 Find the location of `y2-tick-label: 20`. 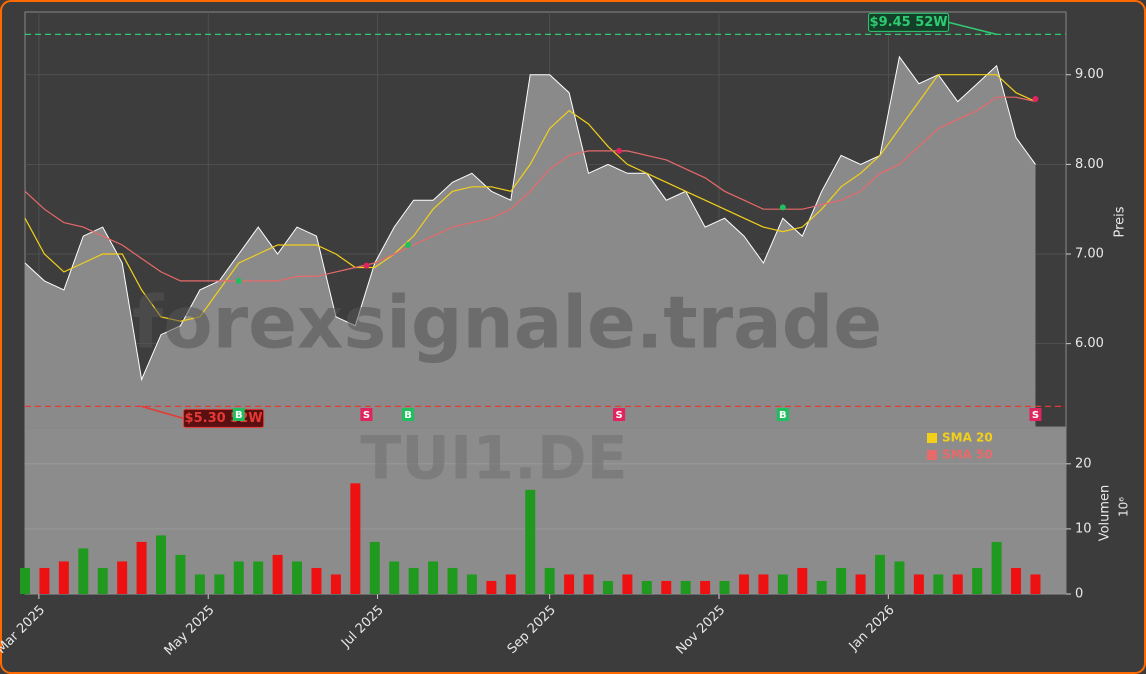

y2-tick-label: 20 is located at coordinates (1083, 463).